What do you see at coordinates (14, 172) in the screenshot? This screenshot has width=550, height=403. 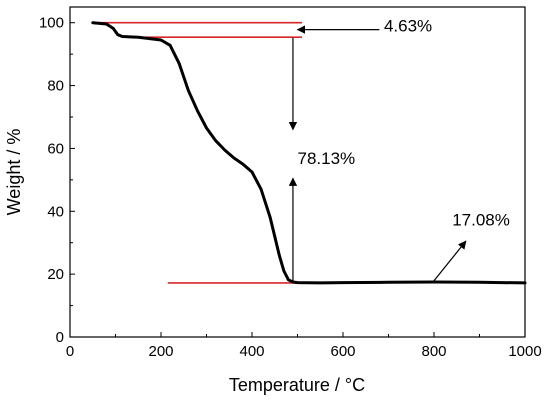 I see `y-axis-title: Weight / %` at bounding box center [14, 172].